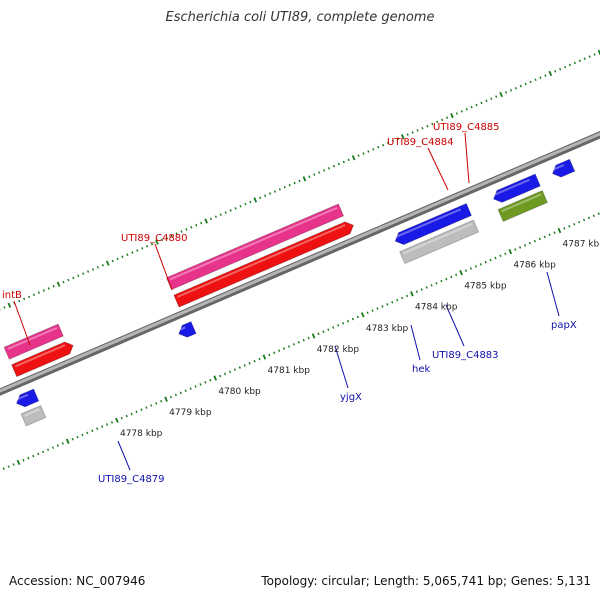  What do you see at coordinates (421, 369) in the screenshot?
I see `reverse-gene-label: hek` at bounding box center [421, 369].